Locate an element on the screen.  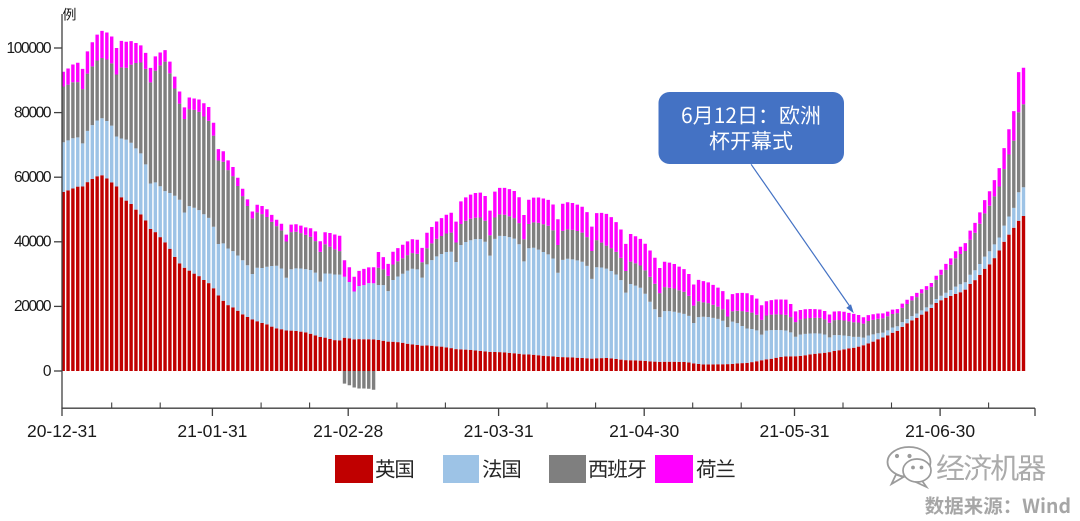
svg-text: 21-05-31 is located at coordinates (794, 431).